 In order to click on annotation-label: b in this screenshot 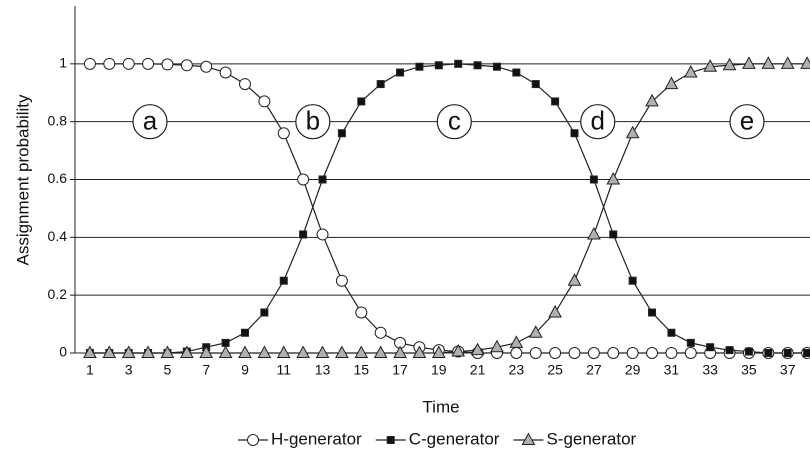, I will do `click(313, 121)`.